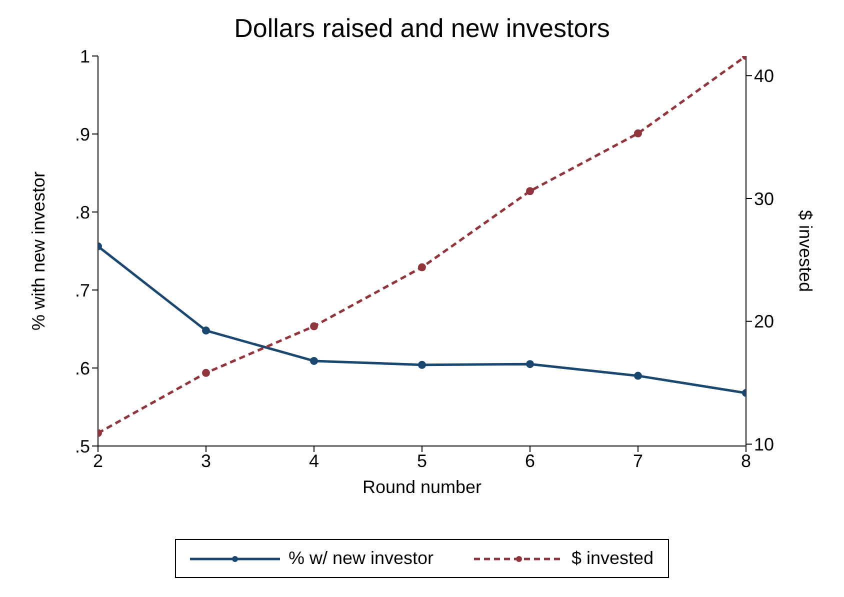 This screenshot has height=597, width=844. Describe the element at coordinates (82, 134) in the screenshot. I see `y-tick-label: .9` at that location.